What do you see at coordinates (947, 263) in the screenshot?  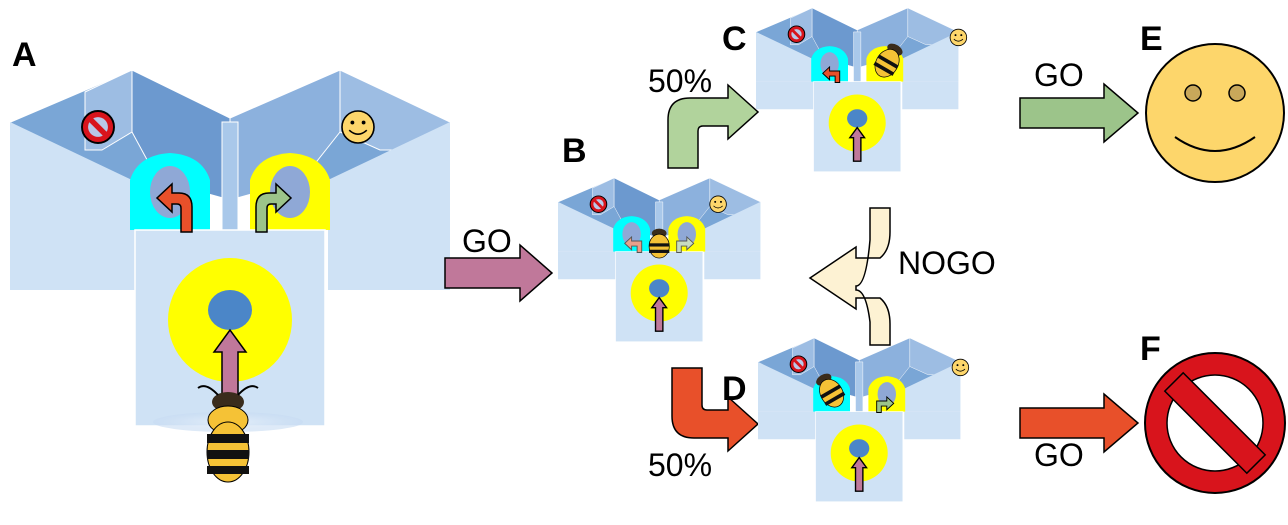 I see `nogo-label: NOGO` at bounding box center [947, 263].